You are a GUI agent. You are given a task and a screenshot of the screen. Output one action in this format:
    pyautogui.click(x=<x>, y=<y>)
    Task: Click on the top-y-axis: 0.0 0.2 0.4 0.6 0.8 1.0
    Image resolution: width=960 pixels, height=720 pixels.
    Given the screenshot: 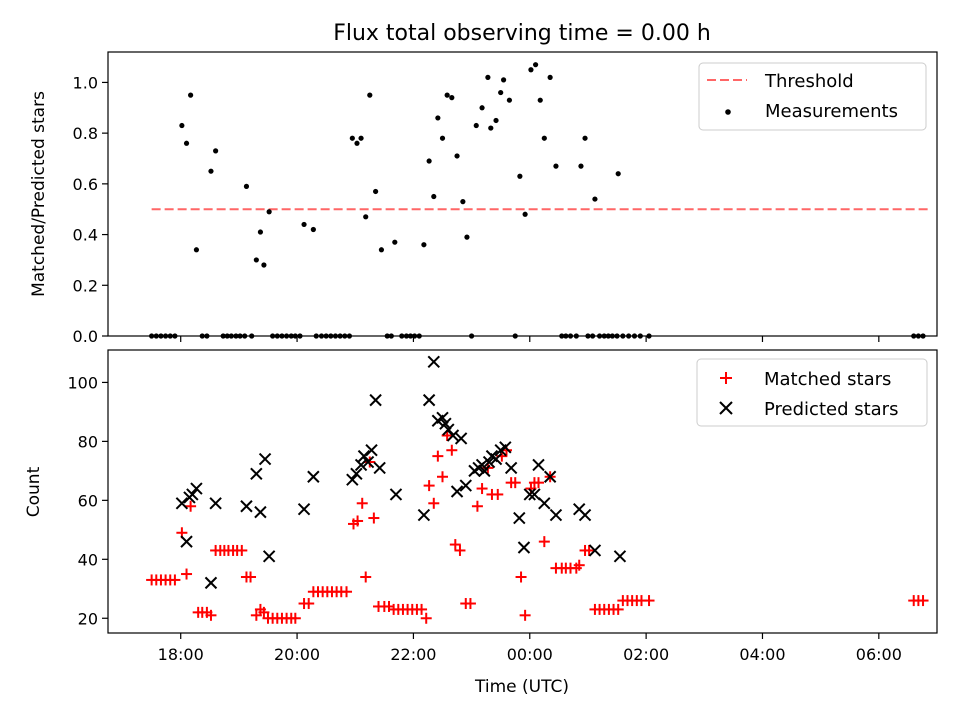 What is the action you would take?
    pyautogui.click(x=90, y=209)
    